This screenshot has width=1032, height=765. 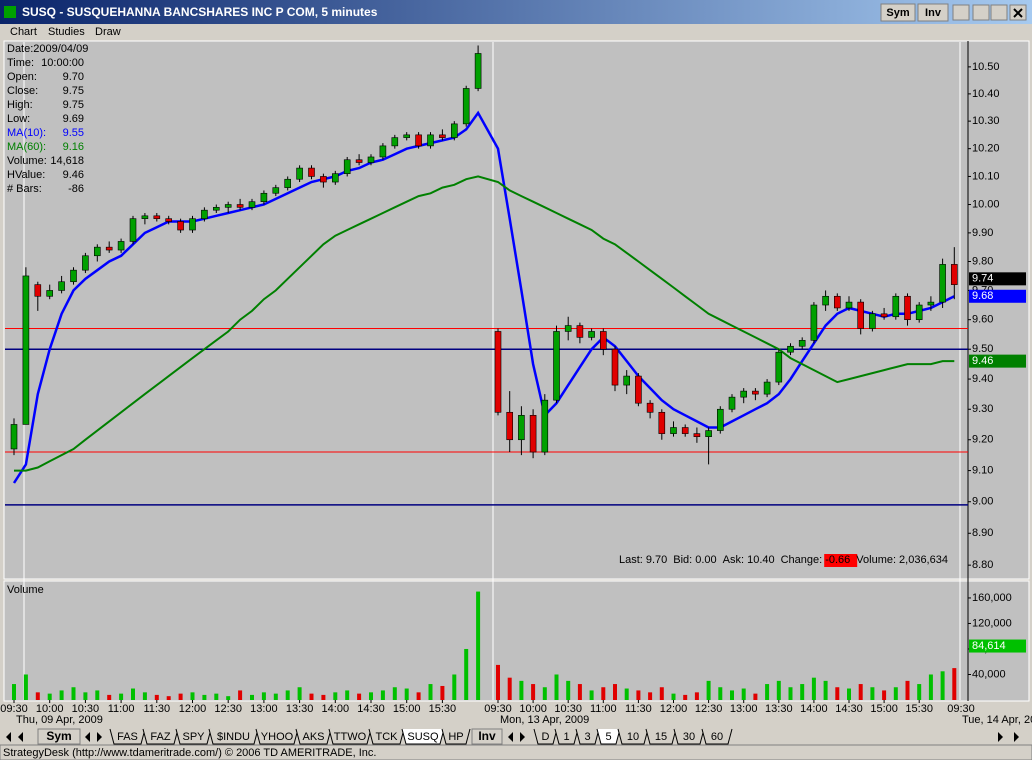 I want to click on period-tab-label: 1, so click(x=566, y=737).